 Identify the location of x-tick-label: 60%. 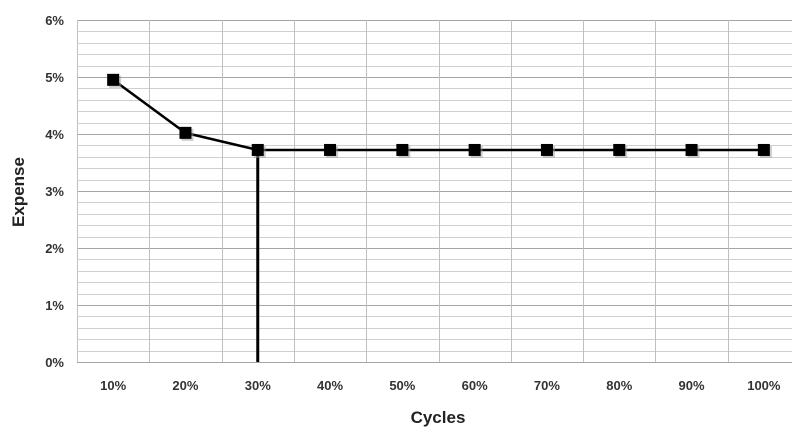
(475, 385).